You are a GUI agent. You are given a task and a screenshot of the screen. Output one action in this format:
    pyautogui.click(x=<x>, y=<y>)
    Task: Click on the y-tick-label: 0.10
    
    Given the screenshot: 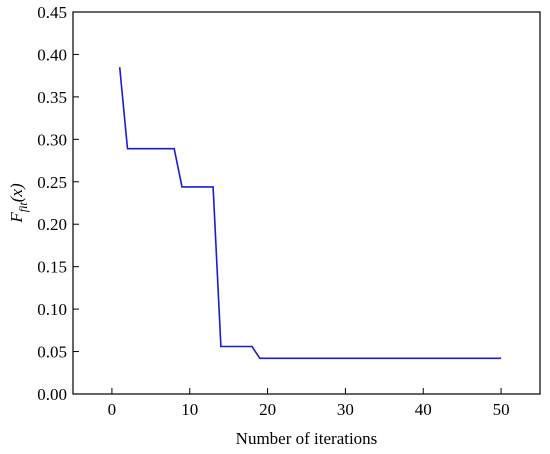 What is the action you would take?
    pyautogui.click(x=52, y=309)
    